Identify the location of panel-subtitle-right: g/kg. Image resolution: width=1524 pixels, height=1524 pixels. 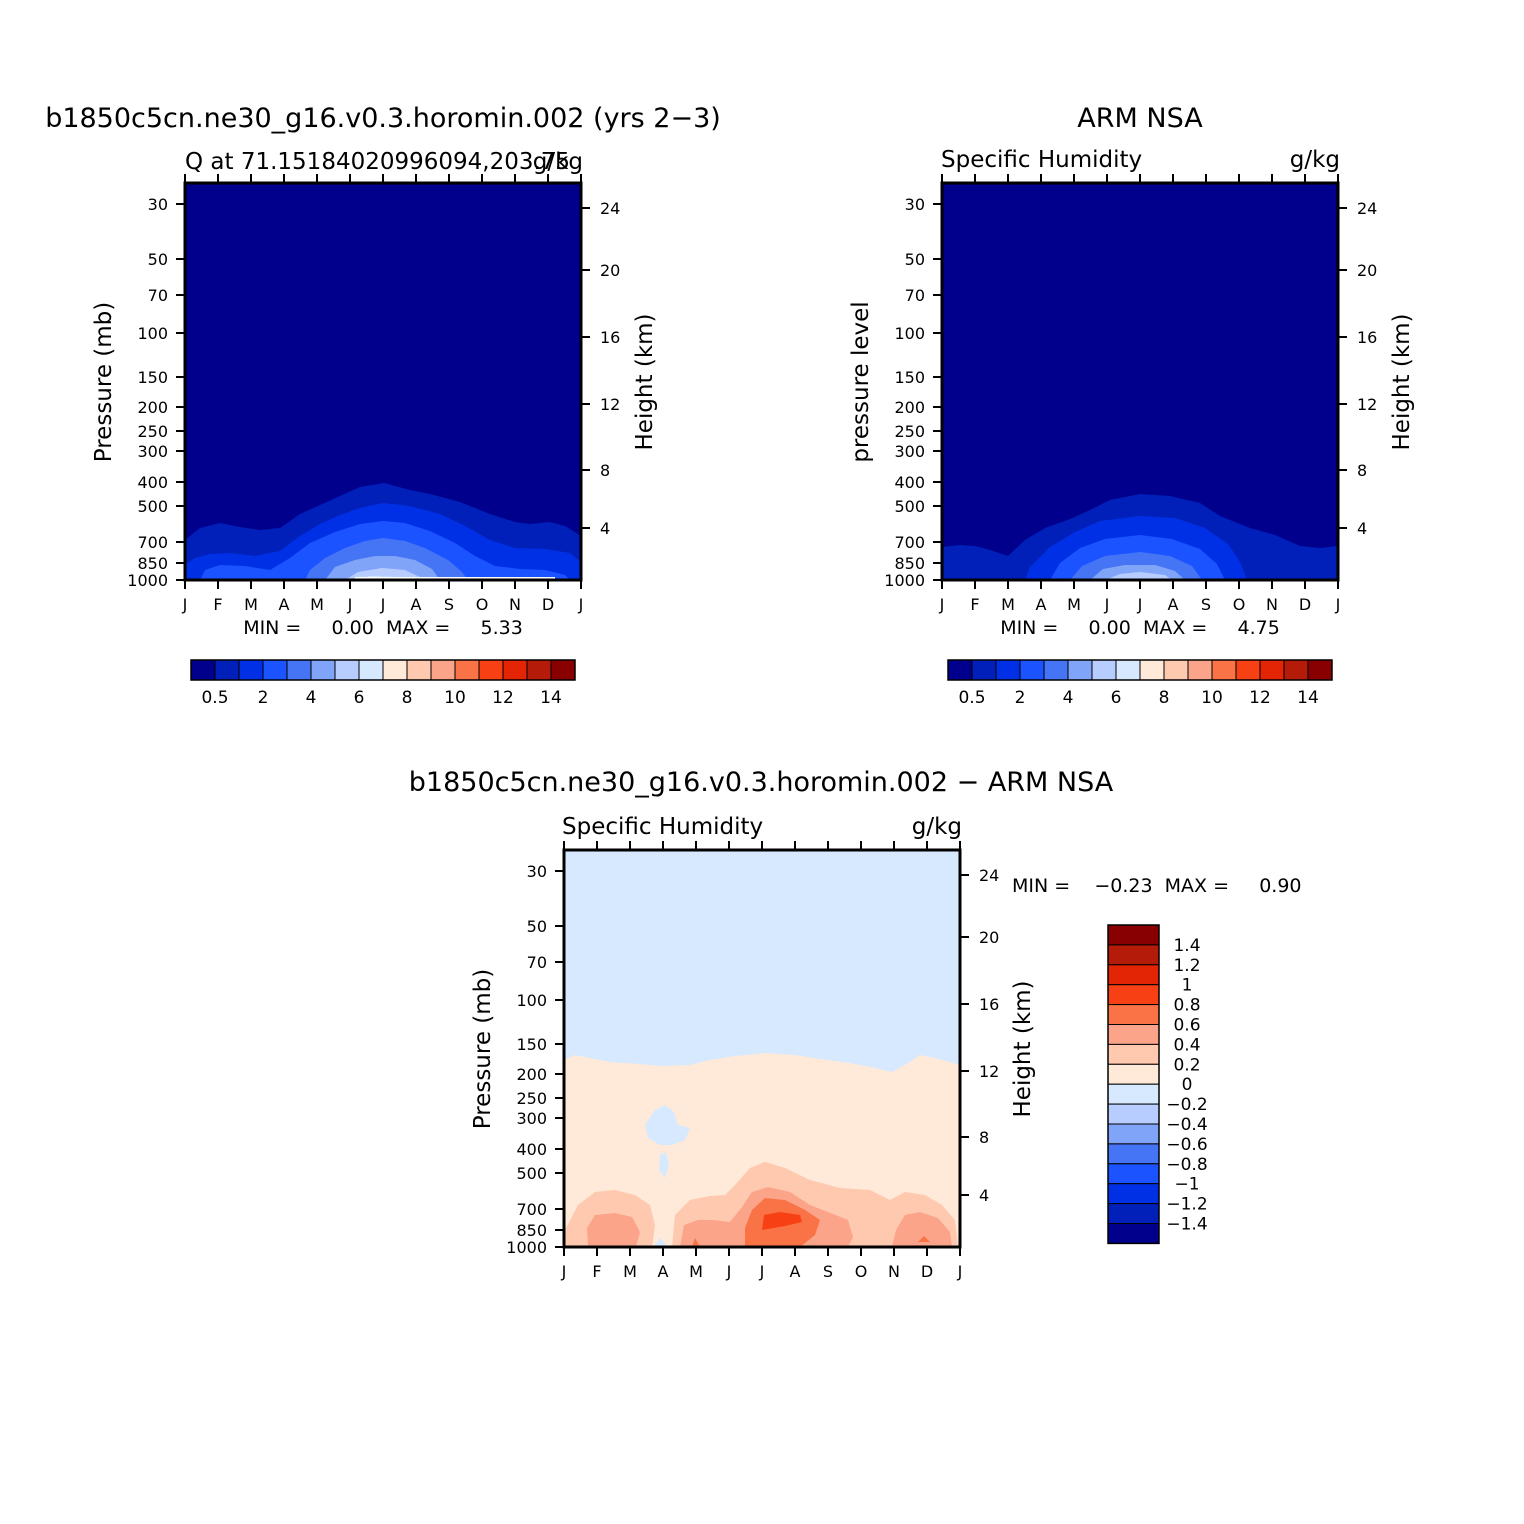
(937, 827).